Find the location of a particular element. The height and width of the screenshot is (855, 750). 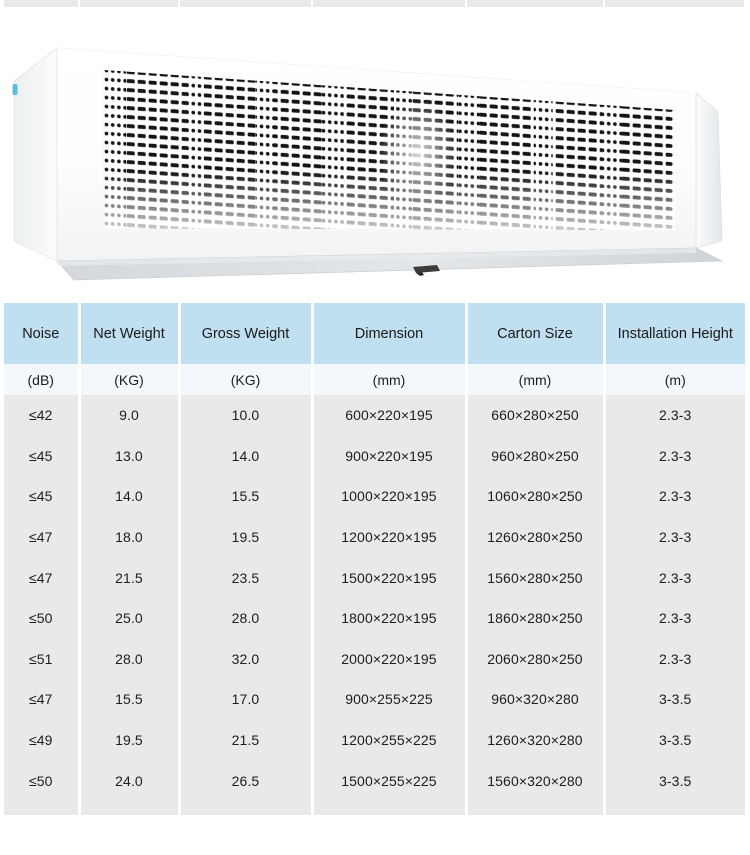

left-end-cap is located at coordinates (35, 154).